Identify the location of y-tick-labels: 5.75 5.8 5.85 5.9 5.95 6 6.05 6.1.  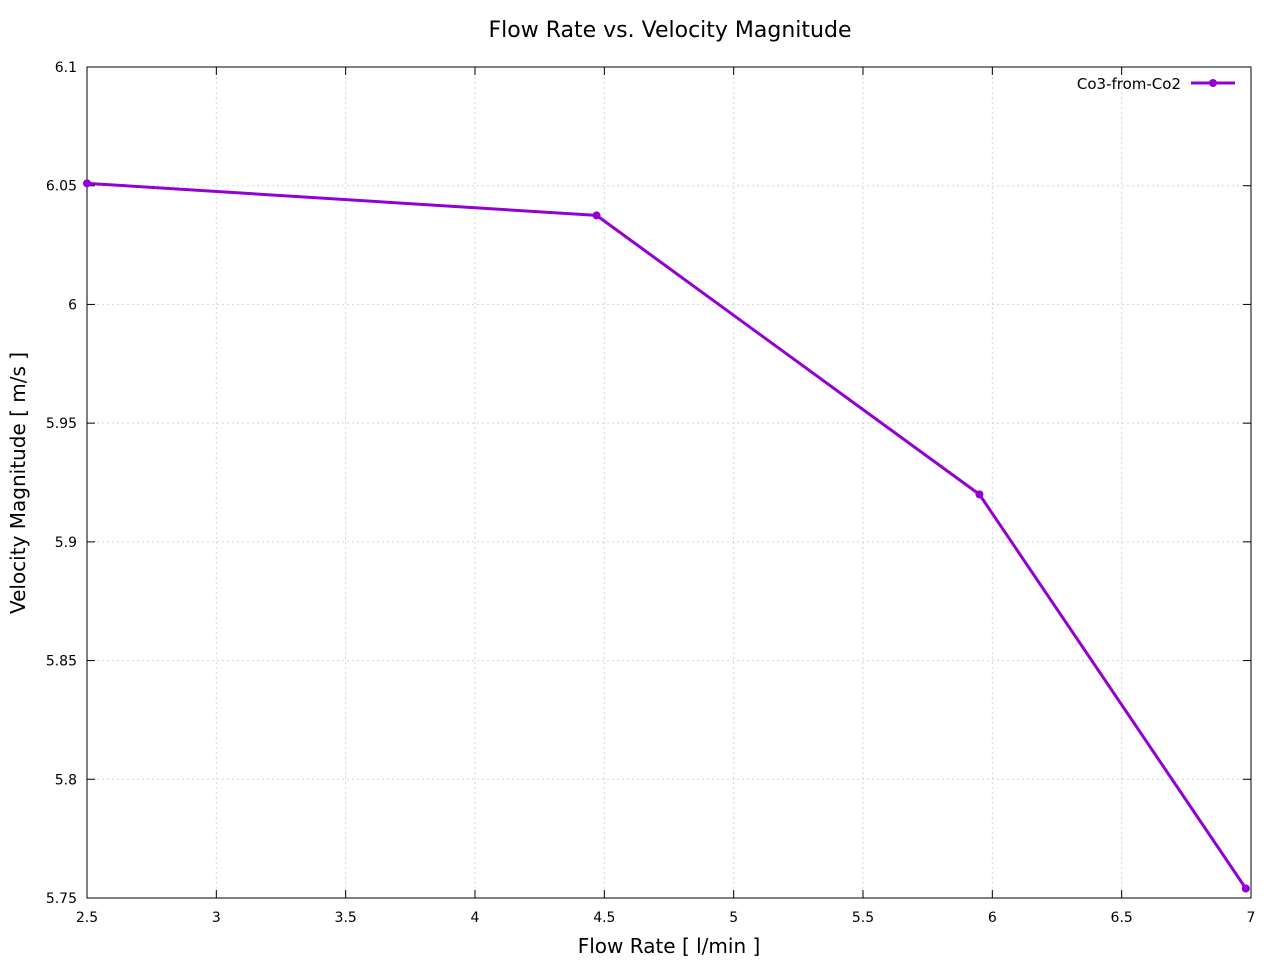
(61, 483).